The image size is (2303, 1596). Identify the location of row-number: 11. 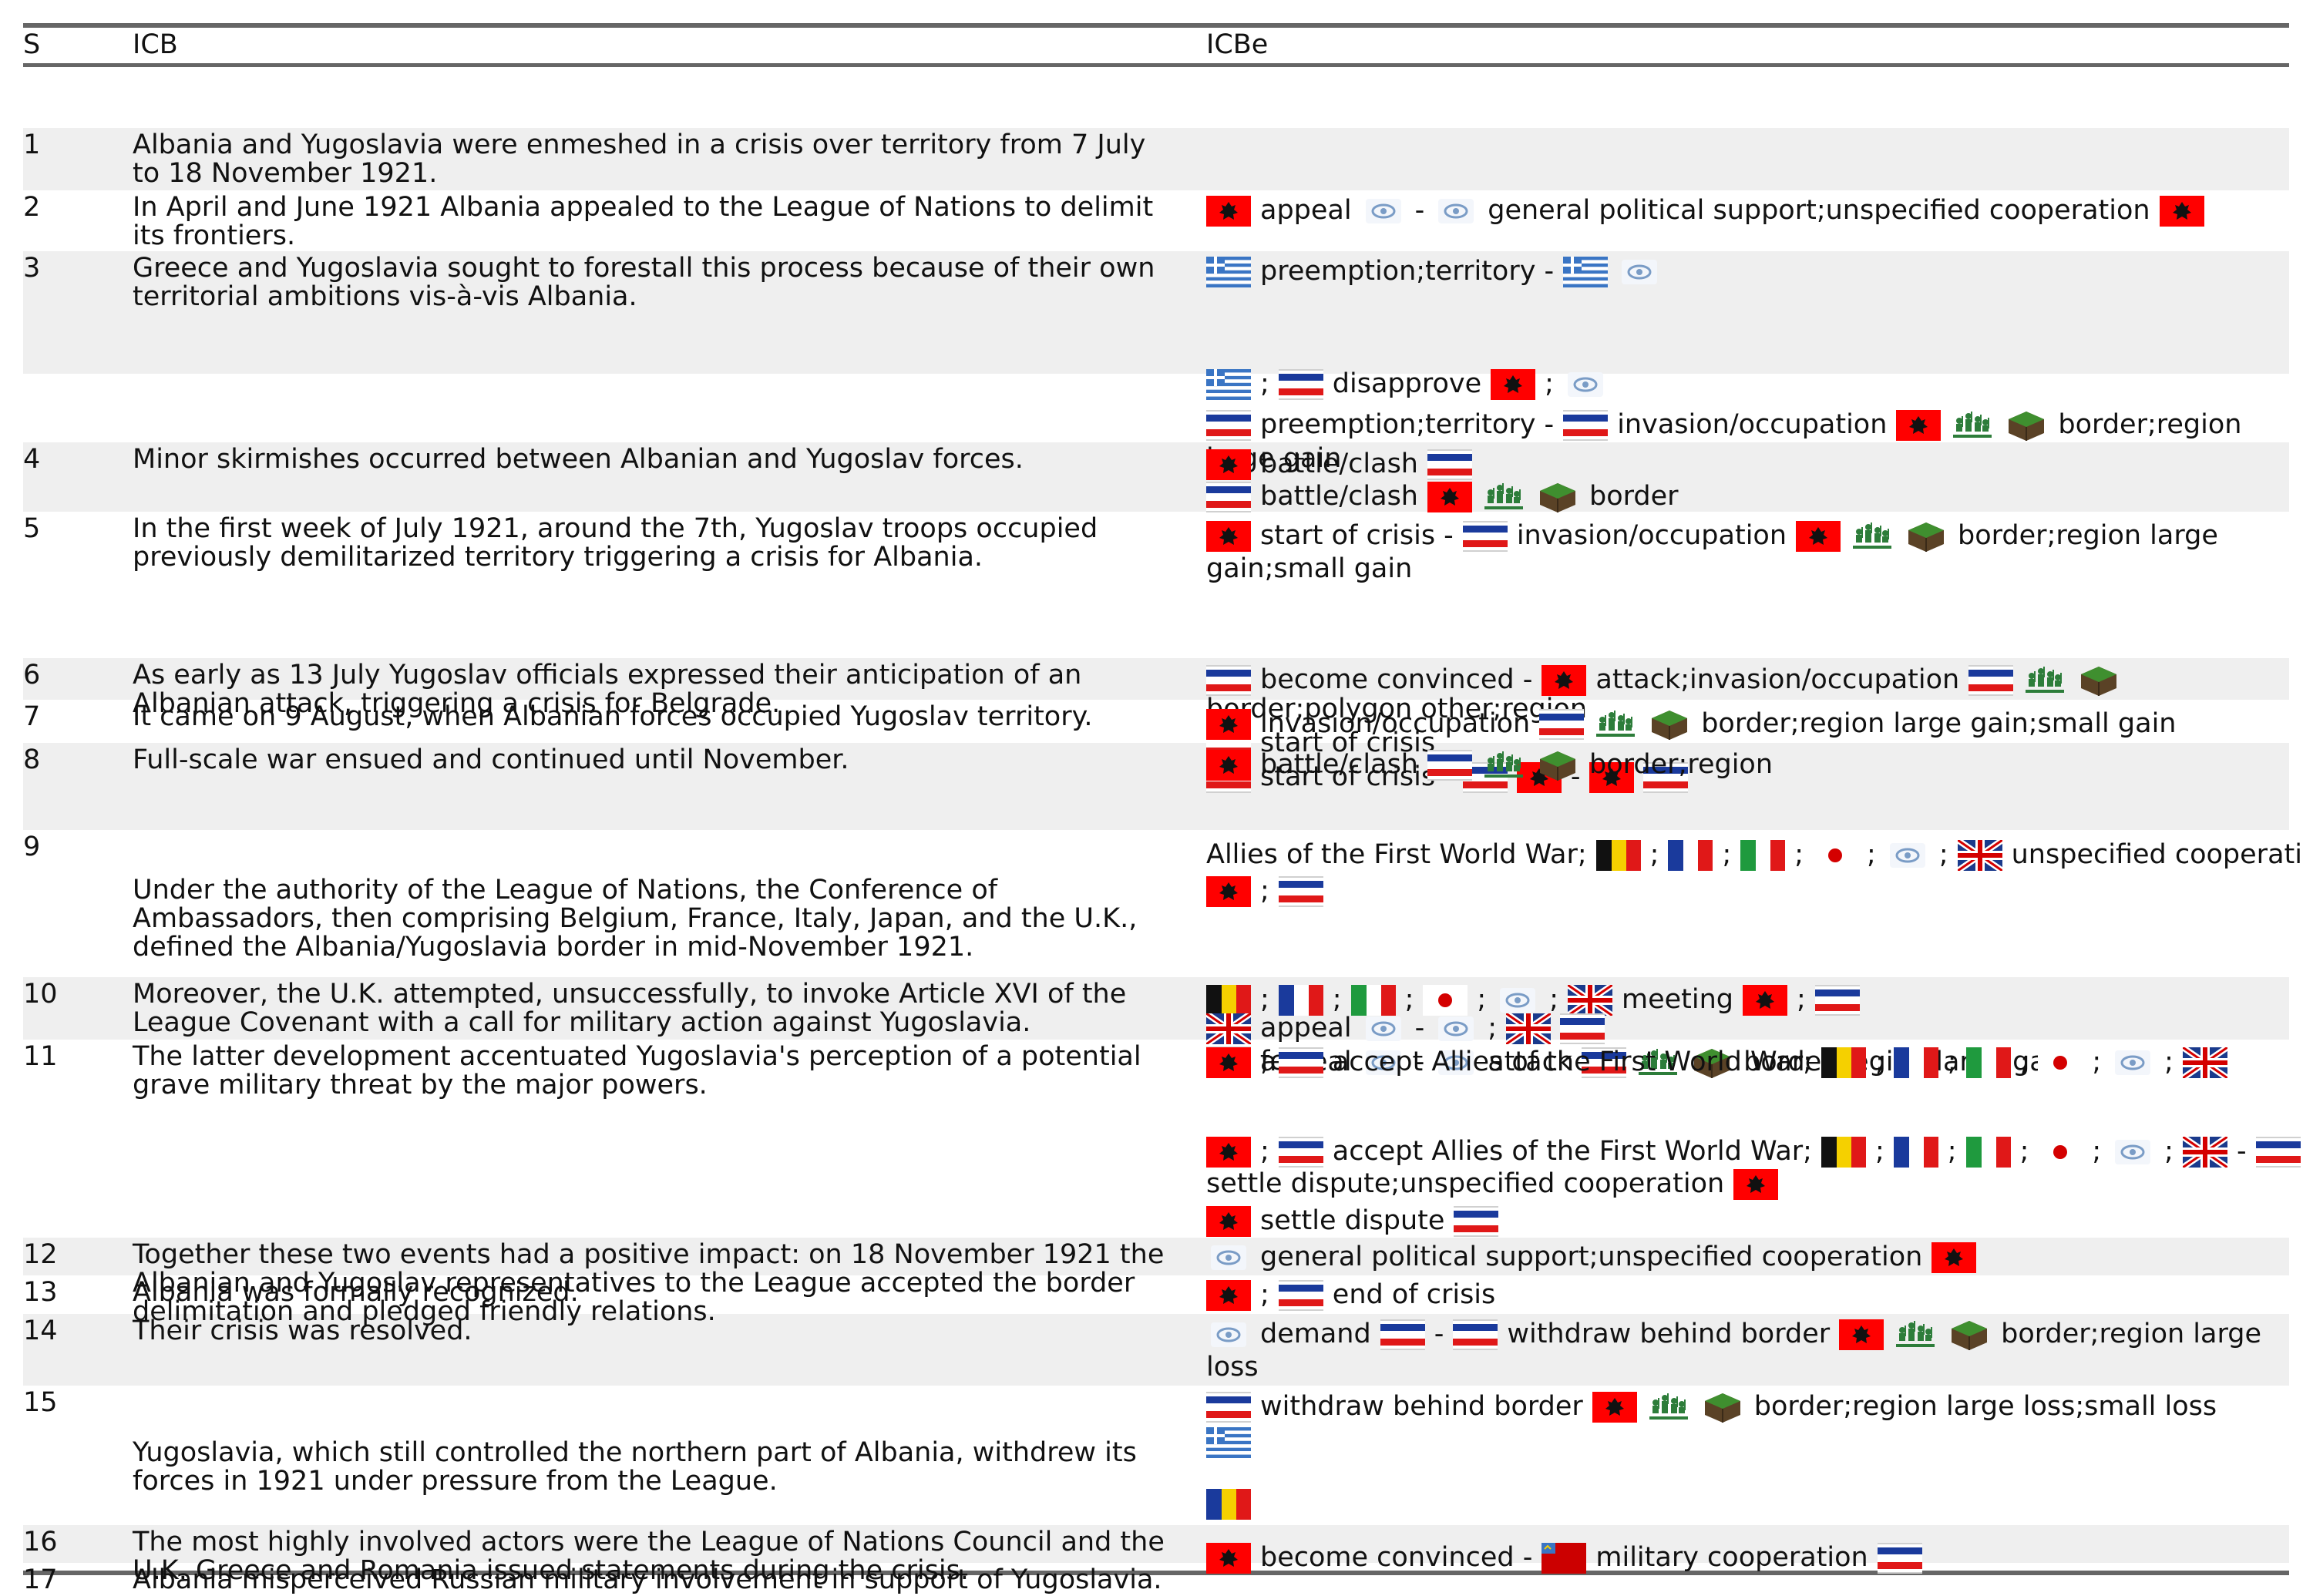
(40, 1056).